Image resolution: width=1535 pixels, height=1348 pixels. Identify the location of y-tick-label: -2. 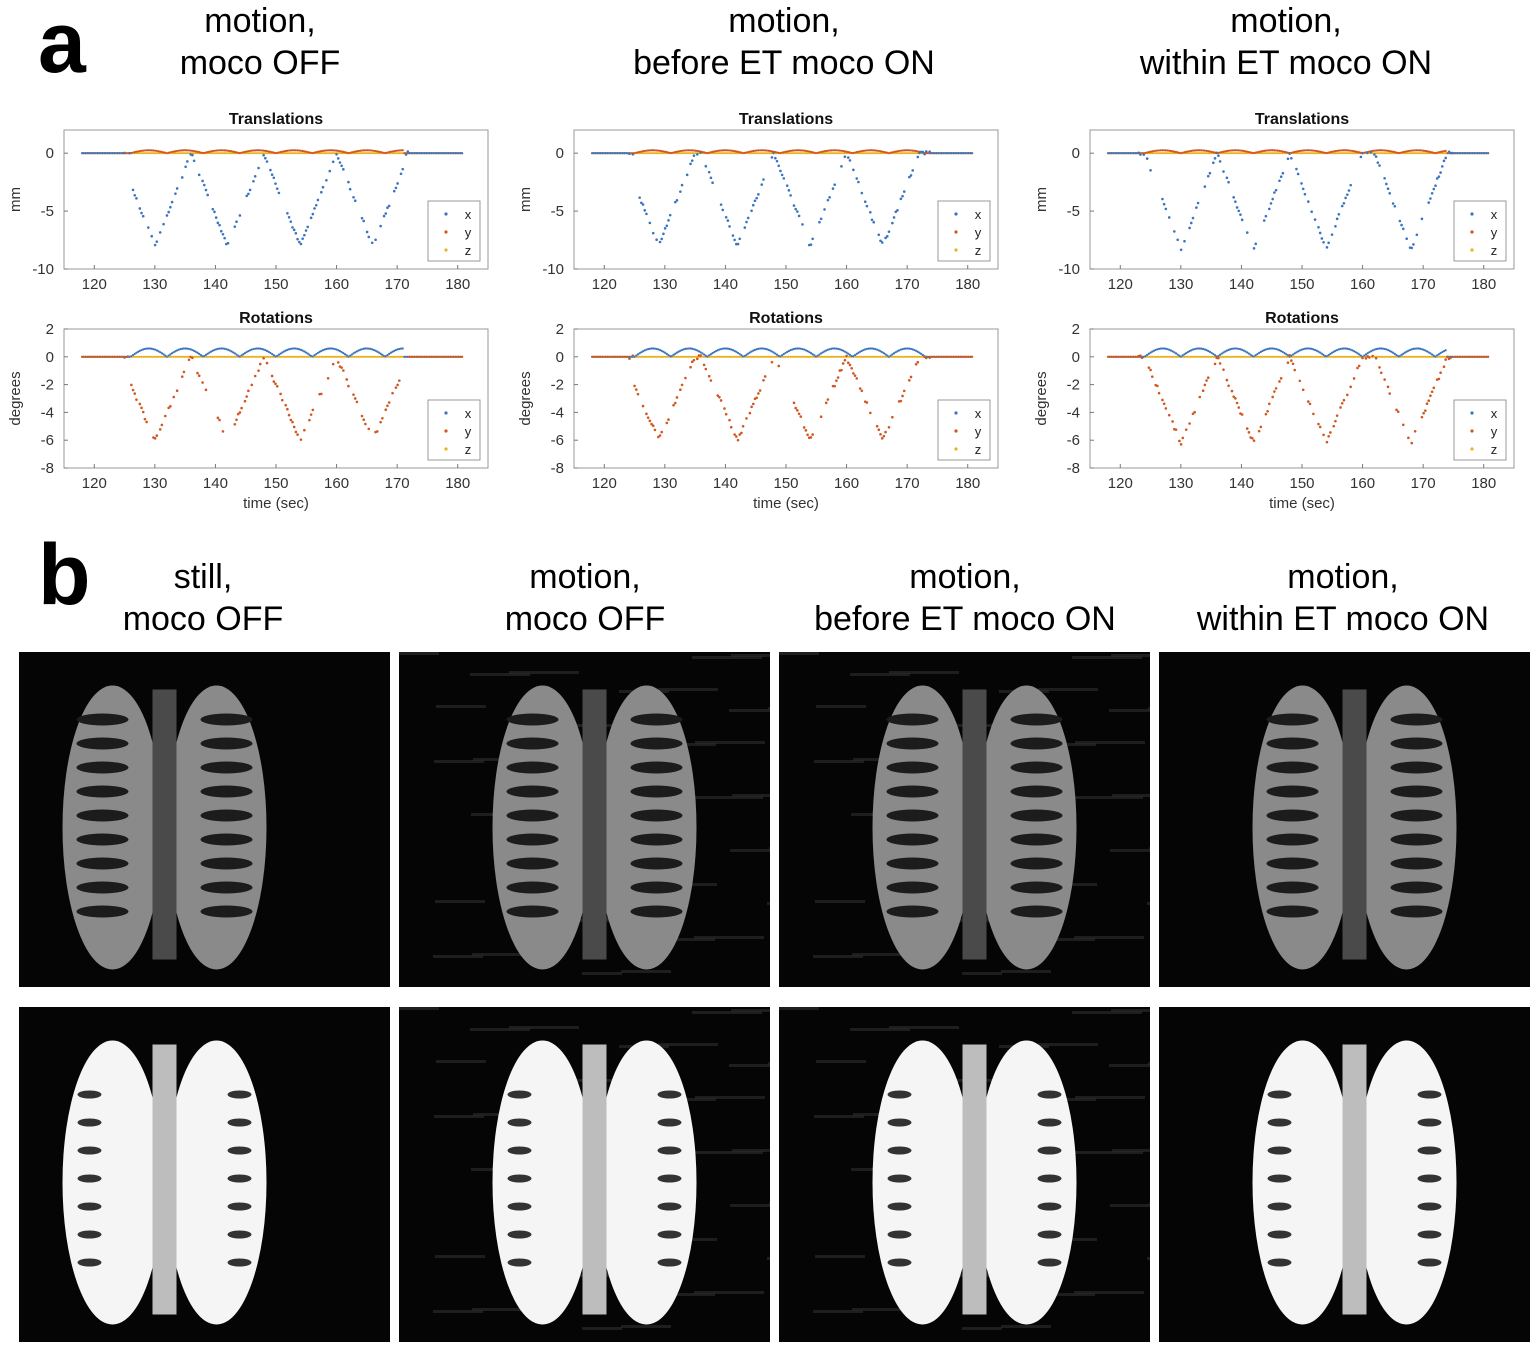
(1073, 385).